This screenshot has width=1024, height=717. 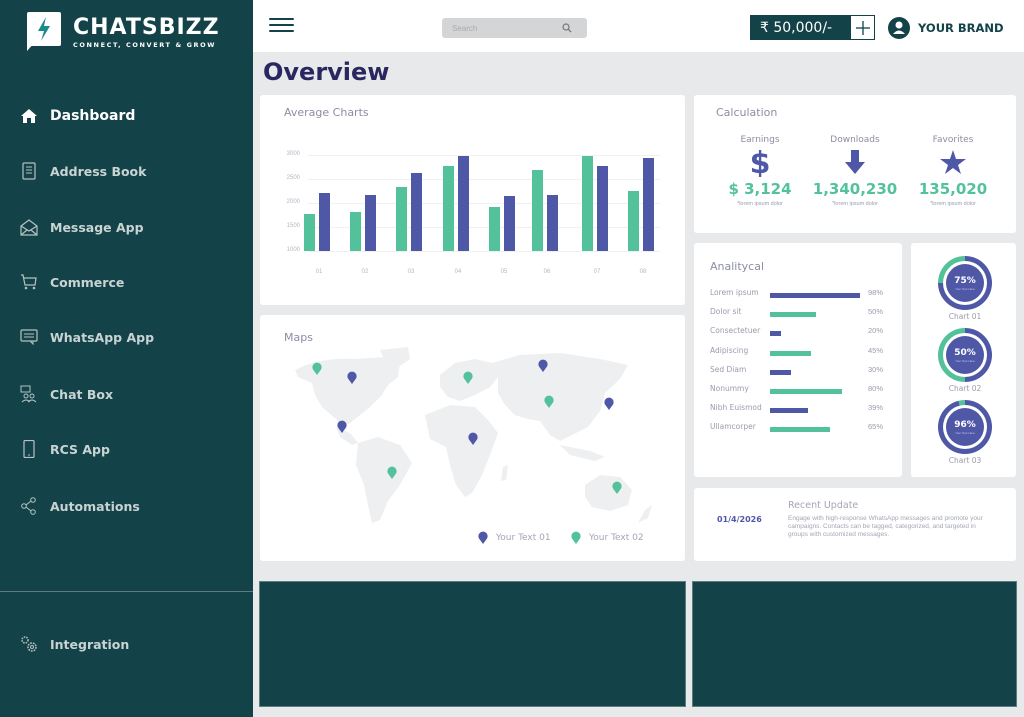 I want to click on sidebar-item-chat-box: Chat Box, so click(x=66, y=394).